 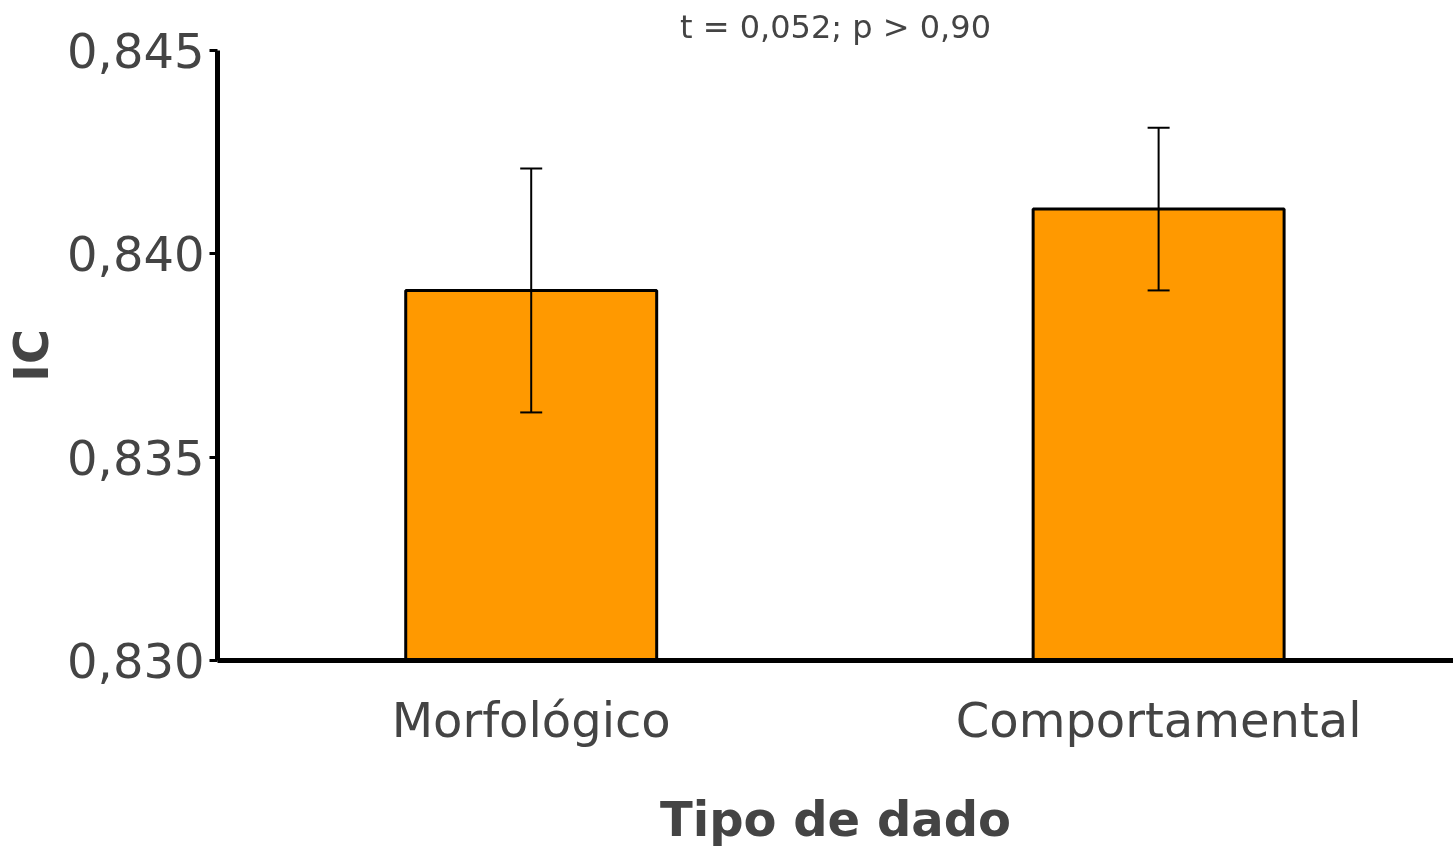 I want to click on y-tick-label: 0,840, so click(x=136, y=254).